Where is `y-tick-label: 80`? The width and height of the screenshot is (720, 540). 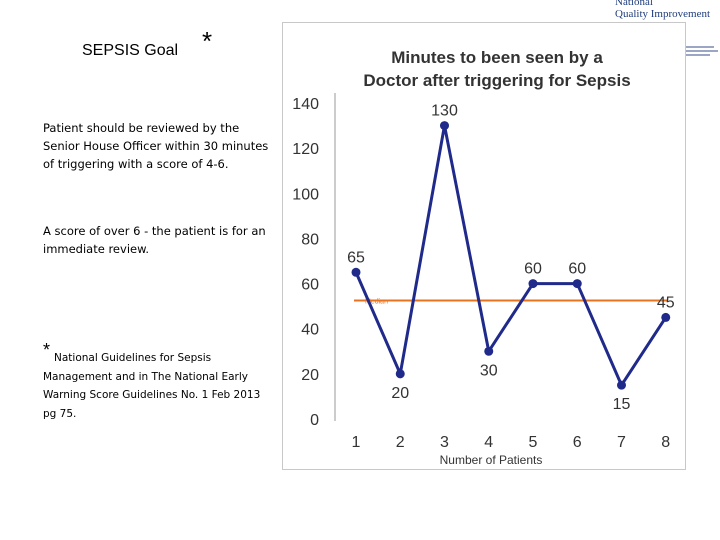 y-tick-label: 80 is located at coordinates (310, 239).